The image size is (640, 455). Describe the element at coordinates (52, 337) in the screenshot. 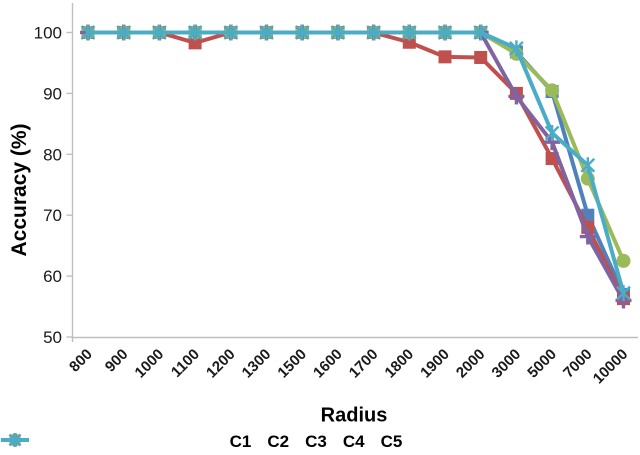

I see `y-tick-label: 50` at that location.